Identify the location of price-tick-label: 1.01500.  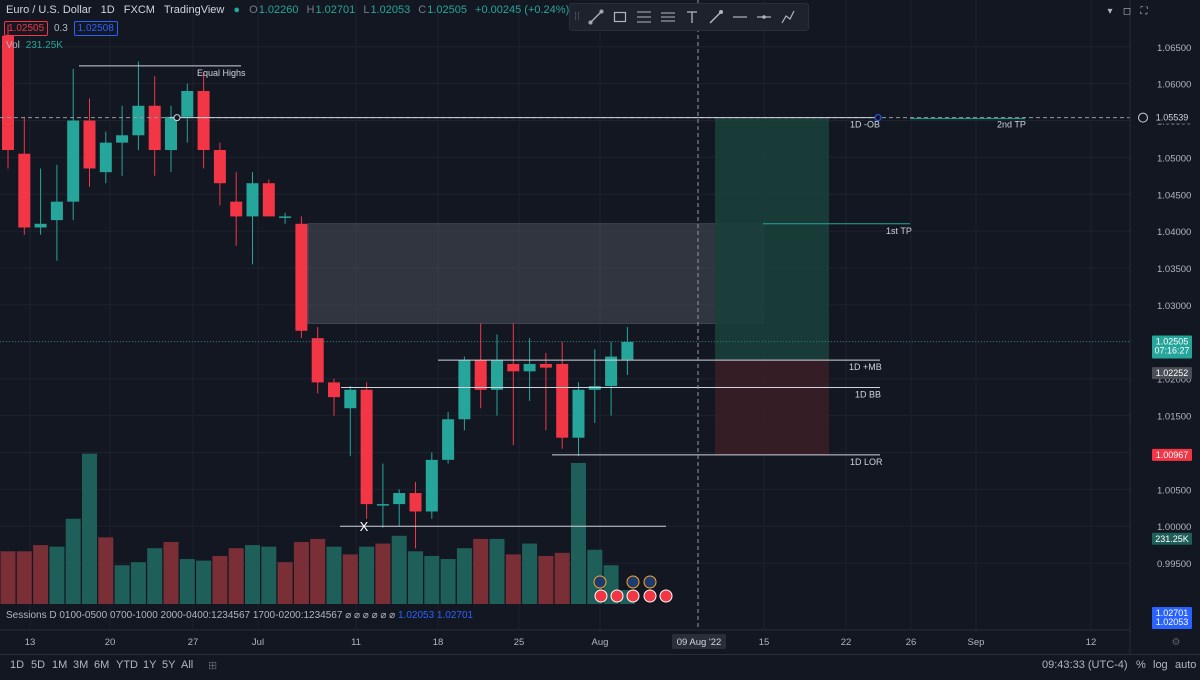
(1174, 417).